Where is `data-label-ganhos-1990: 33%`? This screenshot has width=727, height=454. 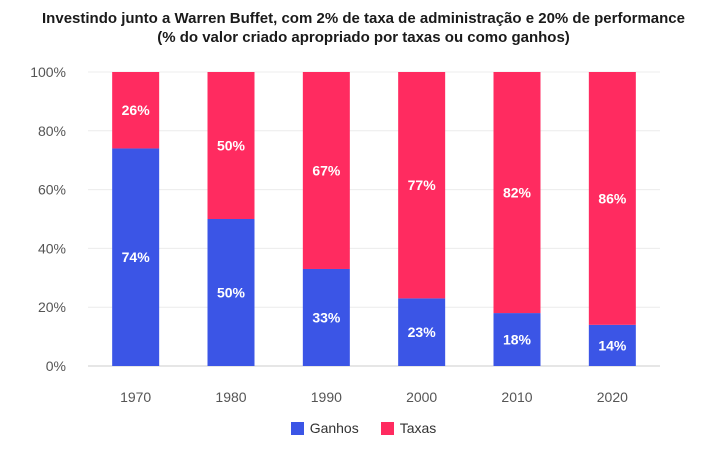
data-label-ganhos-1990: 33% is located at coordinates (326, 317).